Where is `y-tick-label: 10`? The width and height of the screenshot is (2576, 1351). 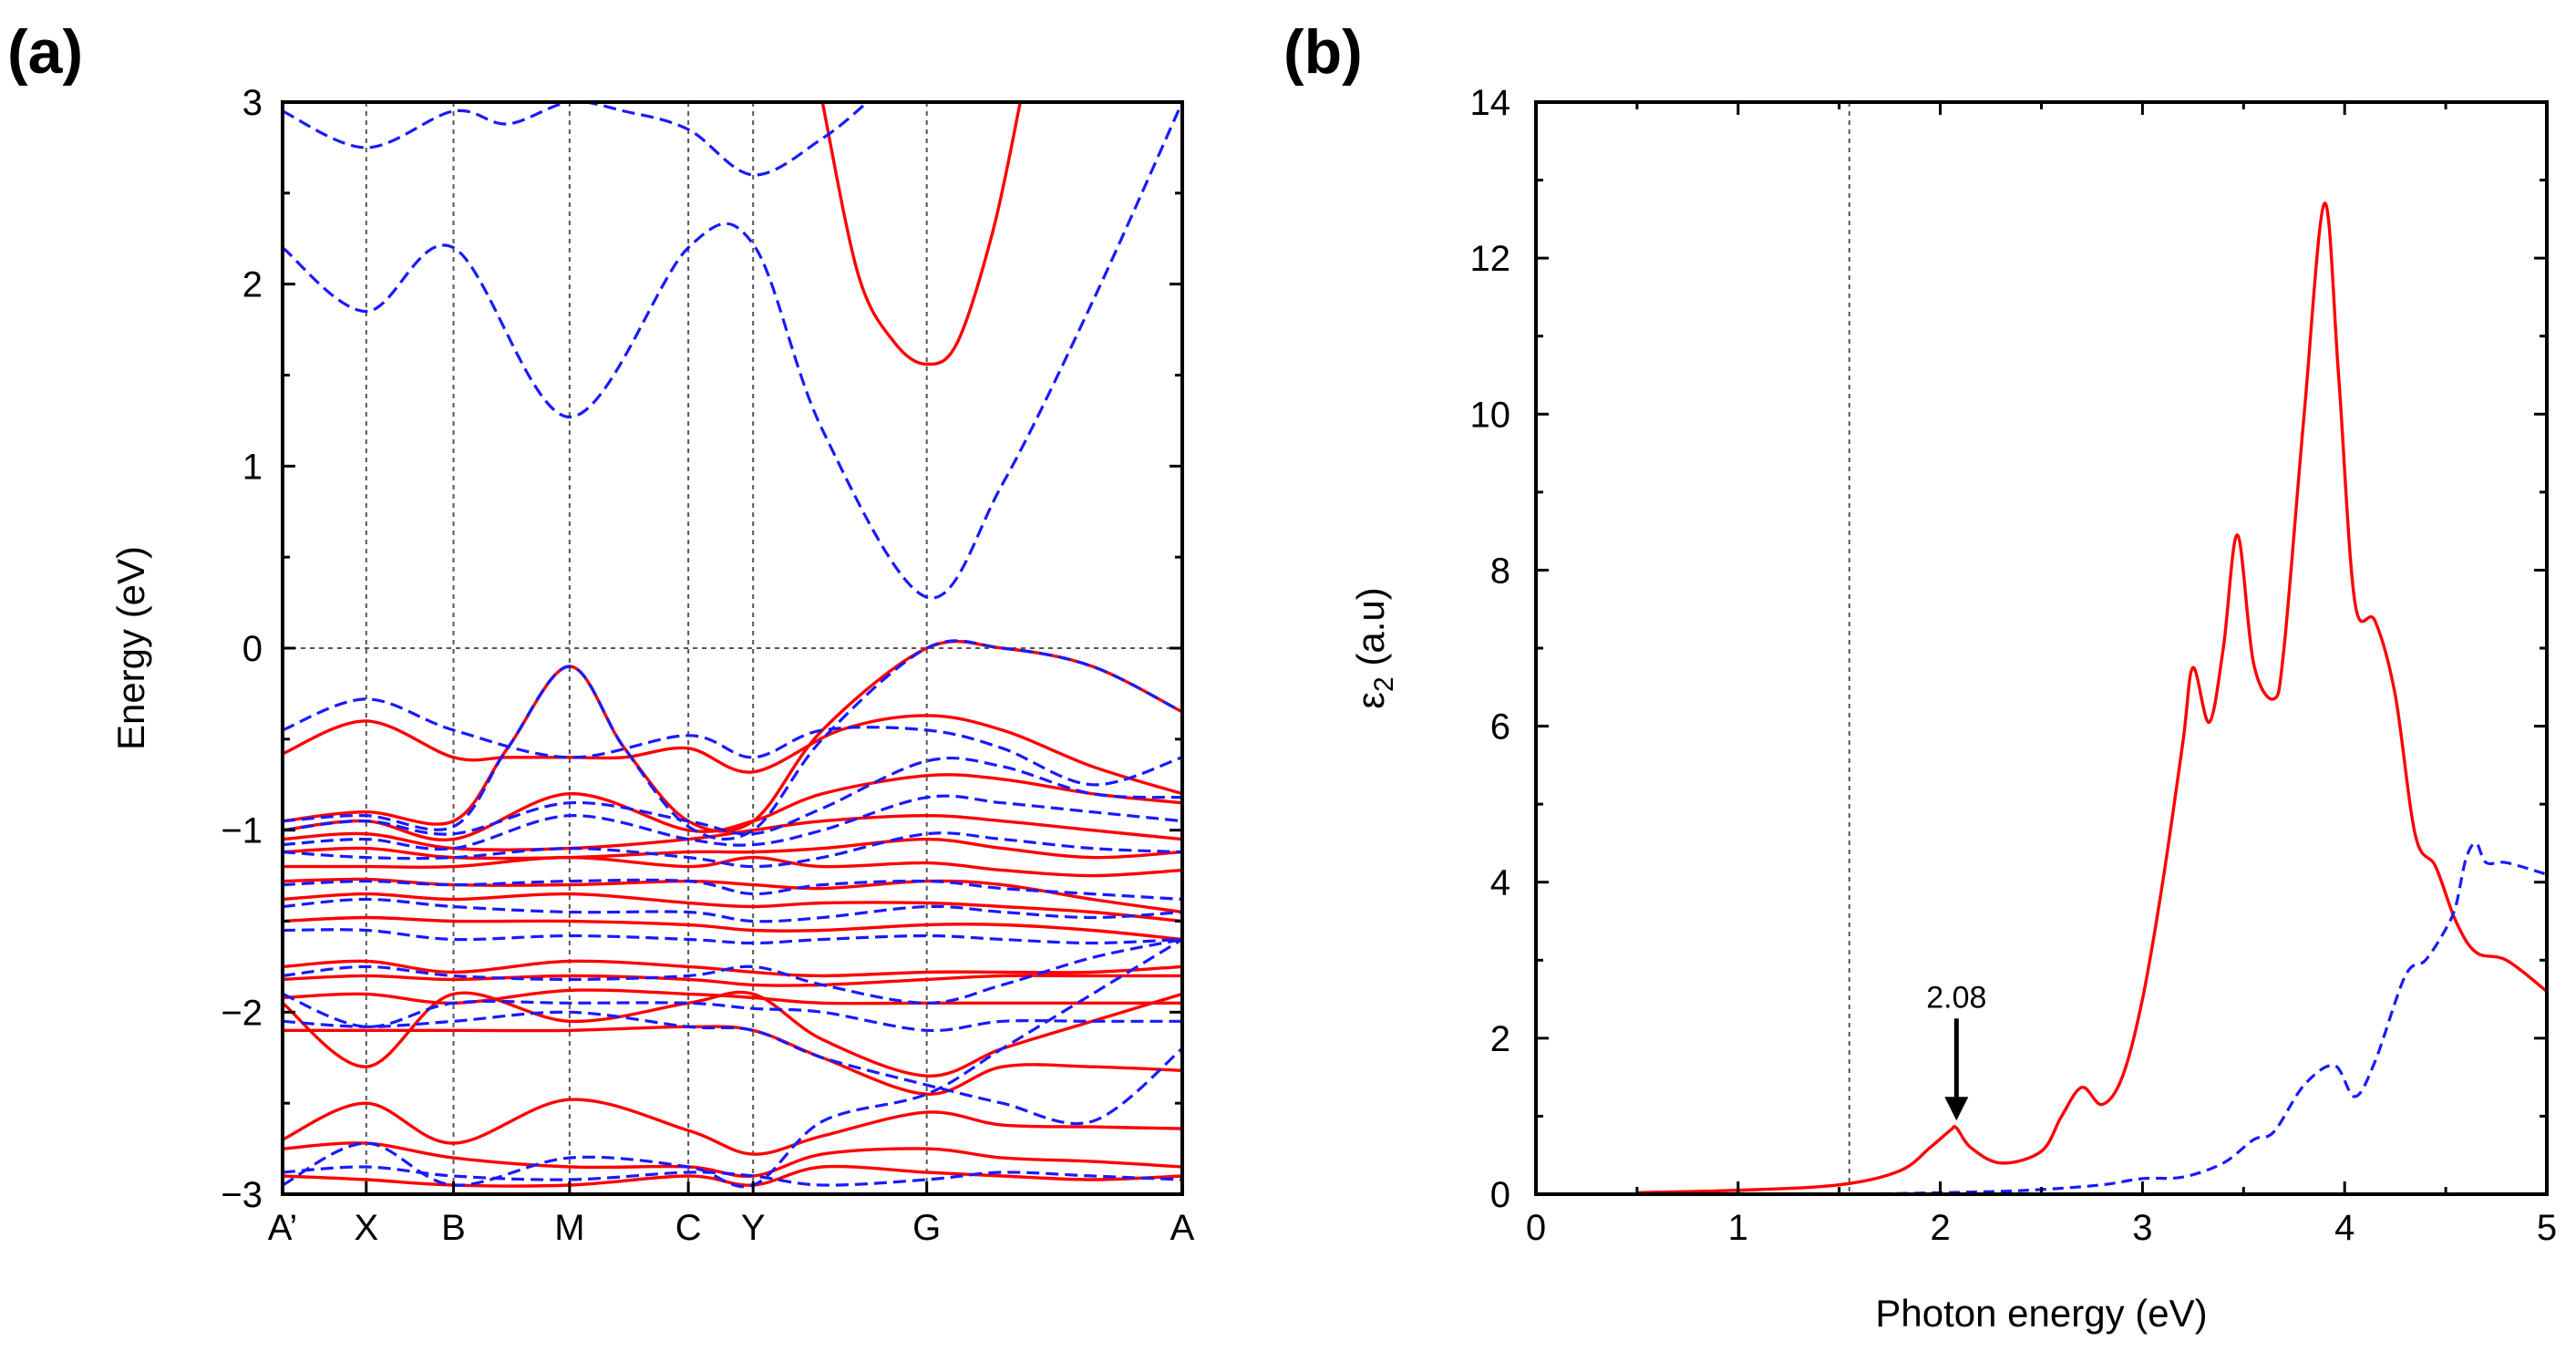
y-tick-label: 10 is located at coordinates (1490, 415).